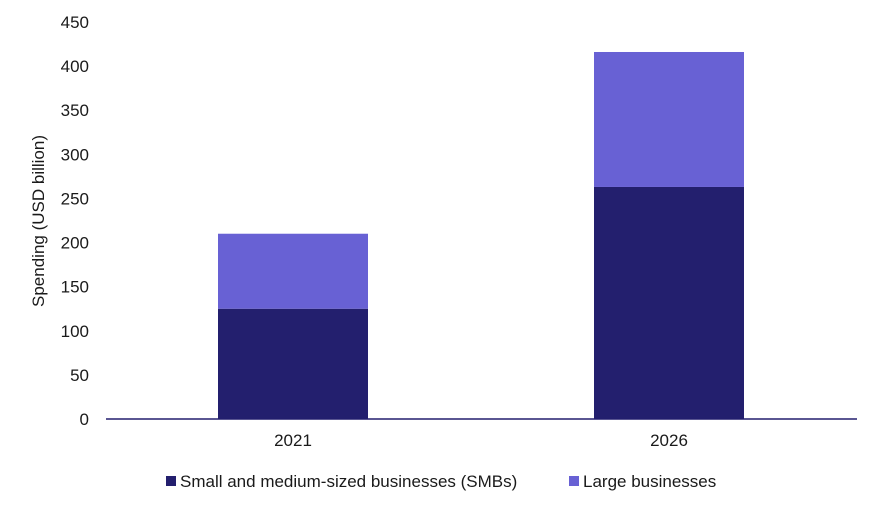  What do you see at coordinates (75, 66) in the screenshot?
I see `y-tick-label: 400` at bounding box center [75, 66].